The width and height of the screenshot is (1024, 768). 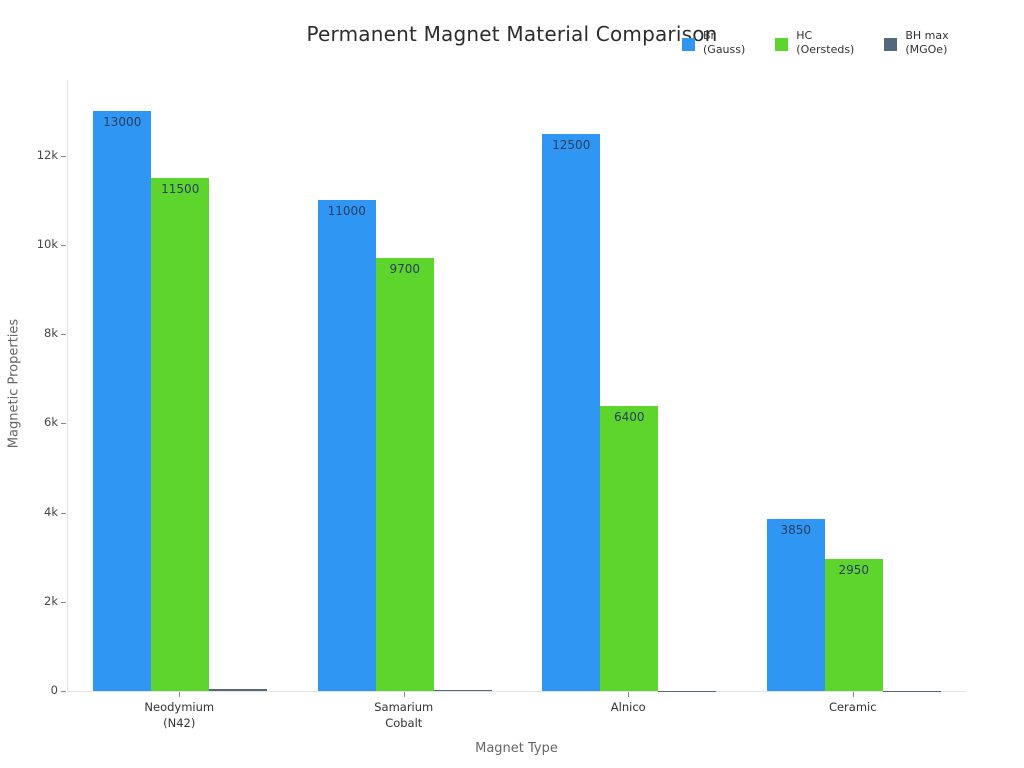 What do you see at coordinates (179, 715) in the screenshot?
I see `x-tick-label: Neodymium (N42)` at bounding box center [179, 715].